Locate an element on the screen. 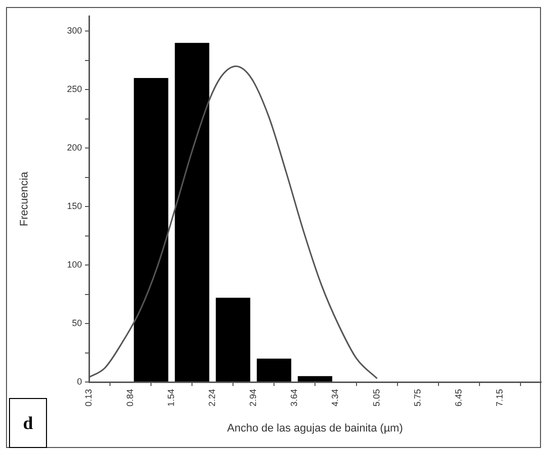  y-tick-label: 50 is located at coordinates (77, 323).